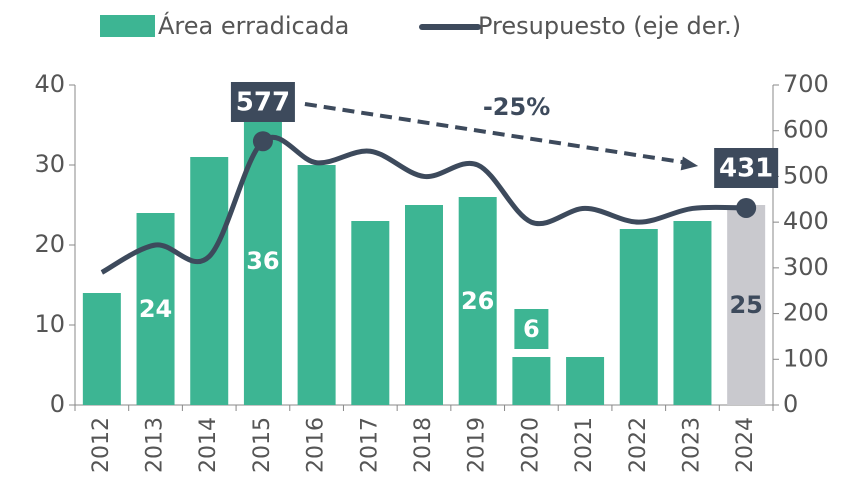 The height and width of the screenshot is (495, 858). I want to click on y2-tick-label: 300, so click(806, 267).